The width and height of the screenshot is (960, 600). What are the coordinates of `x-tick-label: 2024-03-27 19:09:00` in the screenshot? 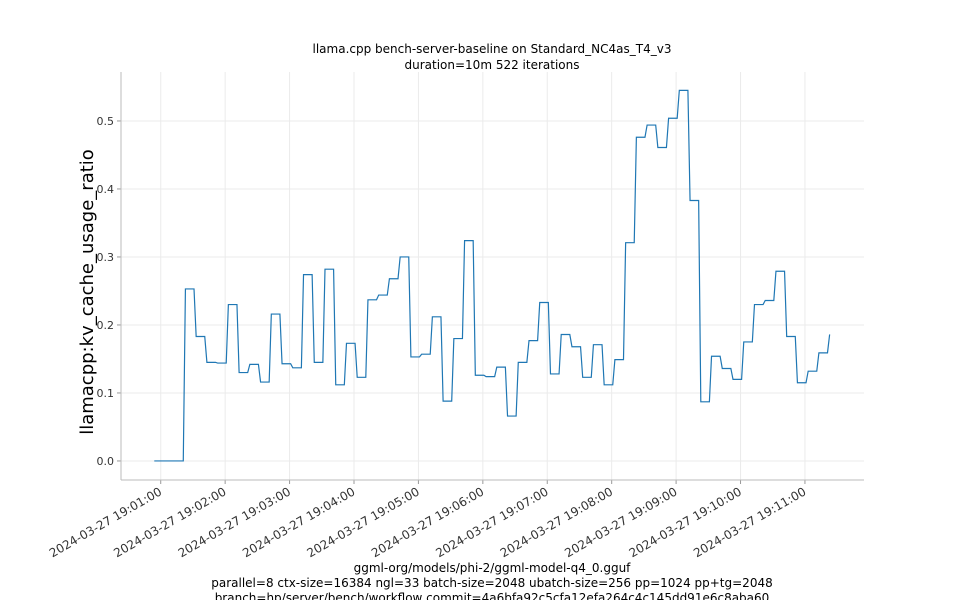 It's located at (620, 522).